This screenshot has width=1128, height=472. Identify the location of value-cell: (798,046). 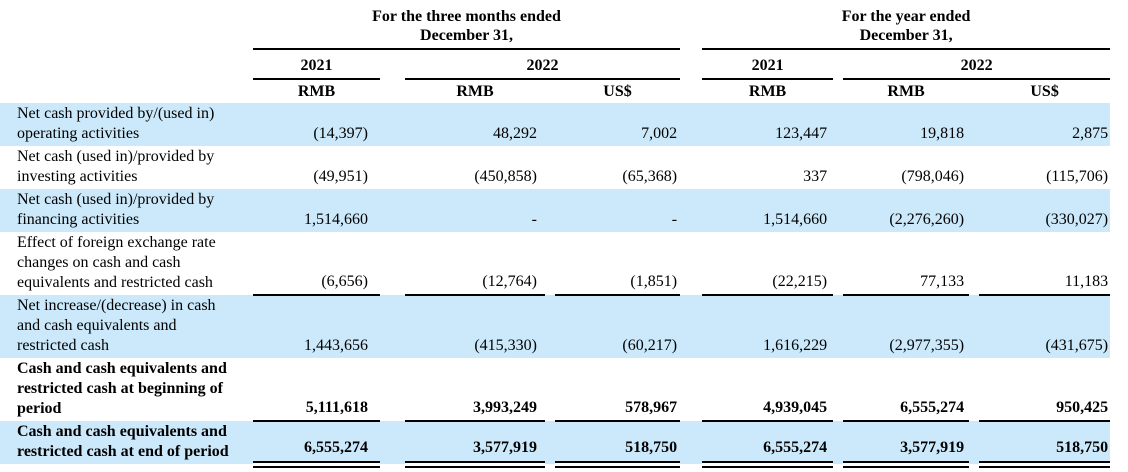
(933, 176).